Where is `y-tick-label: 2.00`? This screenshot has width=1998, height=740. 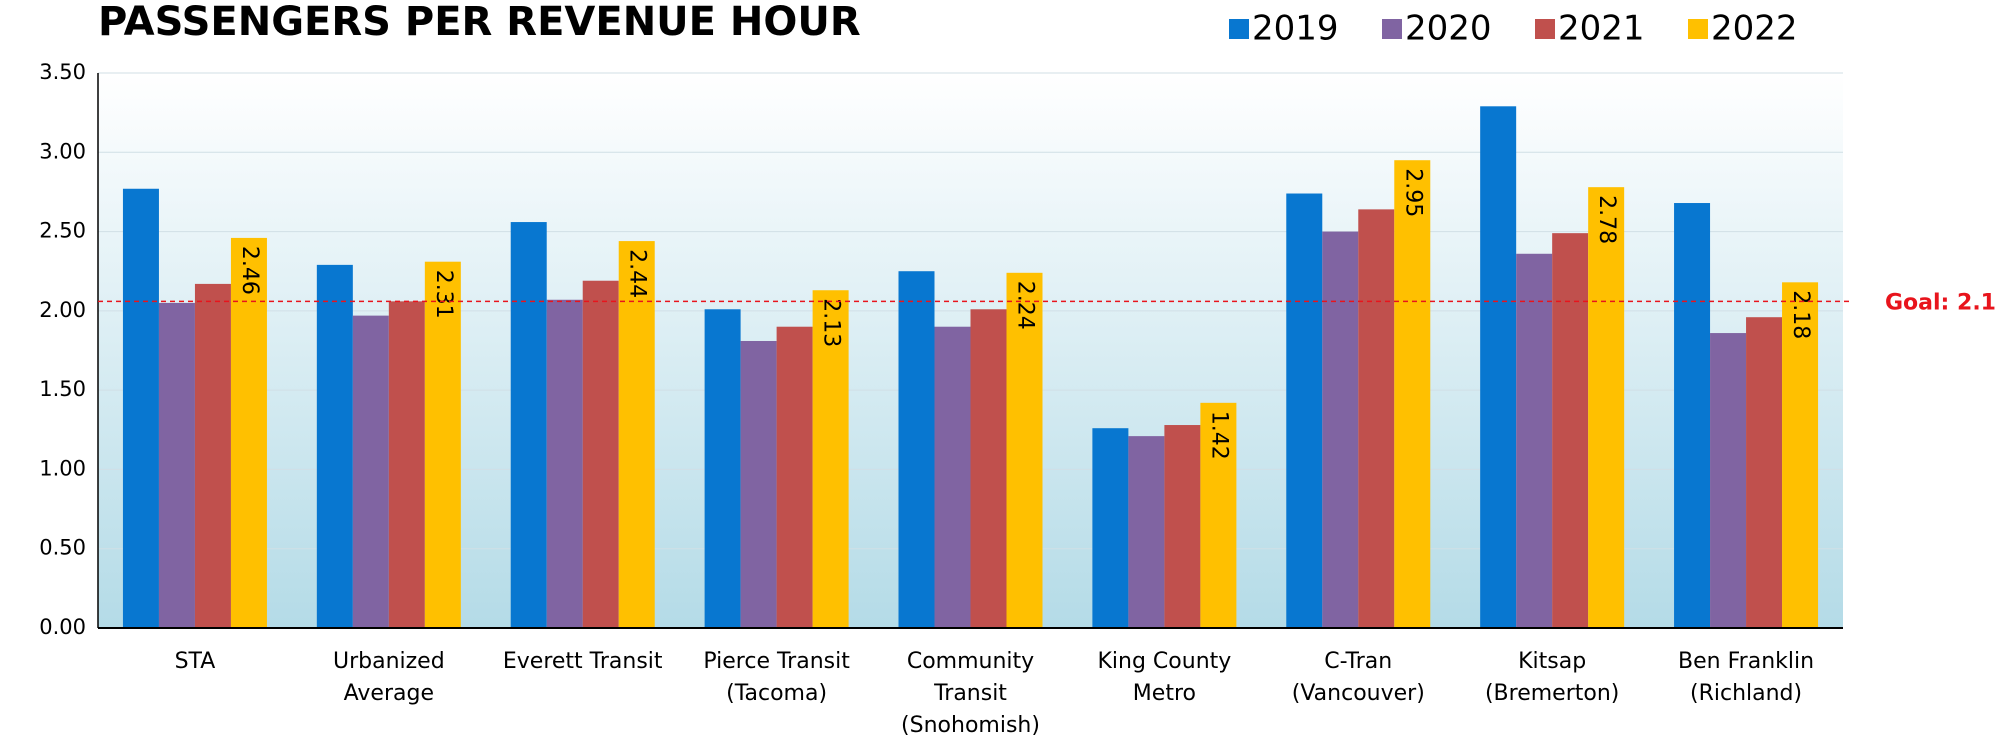 y-tick-label: 2.00 is located at coordinates (62, 310).